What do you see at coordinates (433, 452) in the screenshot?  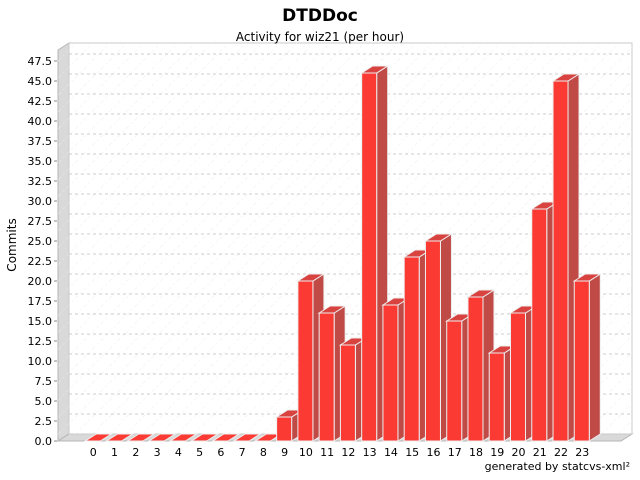 I see `x-tick-label: 16` at bounding box center [433, 452].